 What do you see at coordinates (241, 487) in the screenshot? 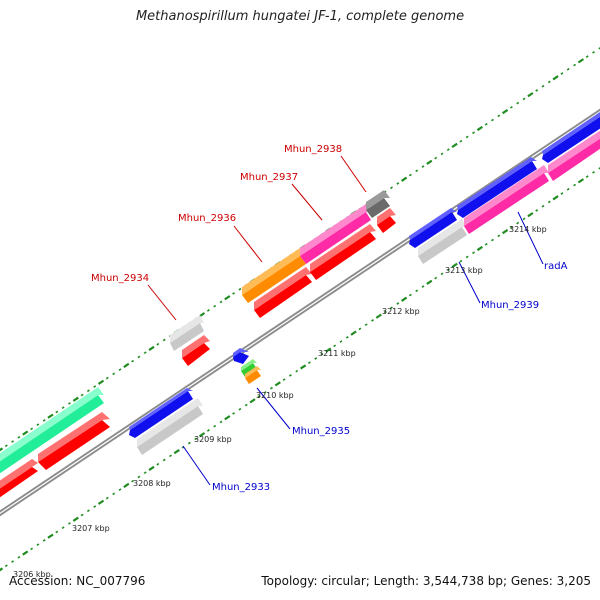
I see `gene-label-mhun-2933: Mhun_2933` at bounding box center [241, 487].